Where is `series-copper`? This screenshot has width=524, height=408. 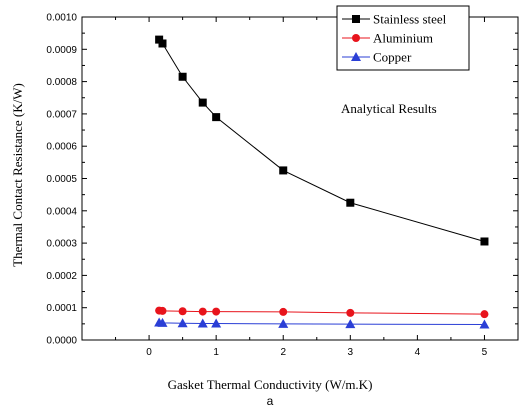 series-copper is located at coordinates (322, 323).